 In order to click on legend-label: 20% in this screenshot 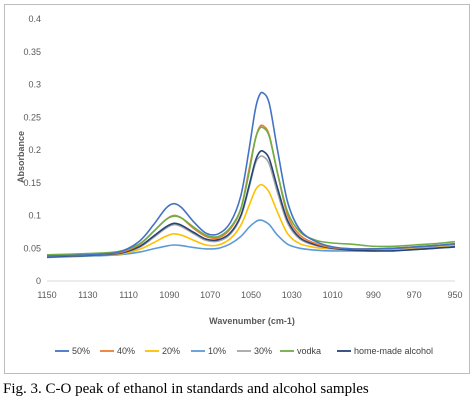, I will do `click(171, 351)`.